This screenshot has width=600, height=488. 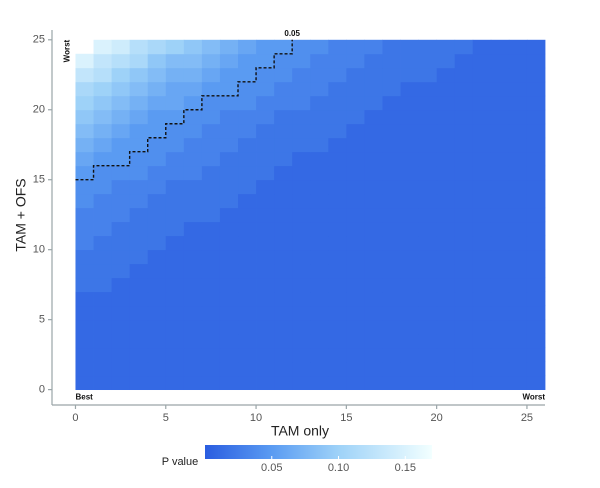 I want to click on y-tick-label: 25, so click(x=39, y=40).